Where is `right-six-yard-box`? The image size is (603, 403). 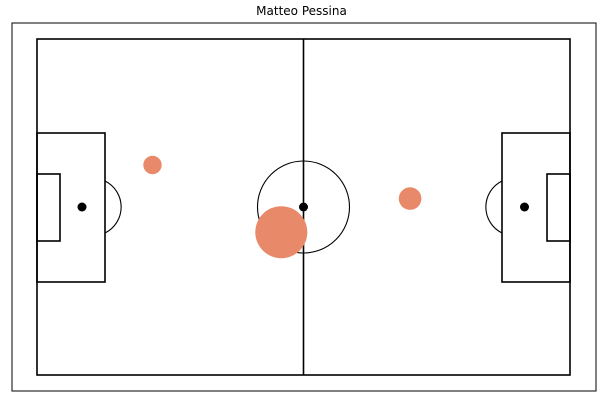 right-six-yard-box is located at coordinates (558, 207).